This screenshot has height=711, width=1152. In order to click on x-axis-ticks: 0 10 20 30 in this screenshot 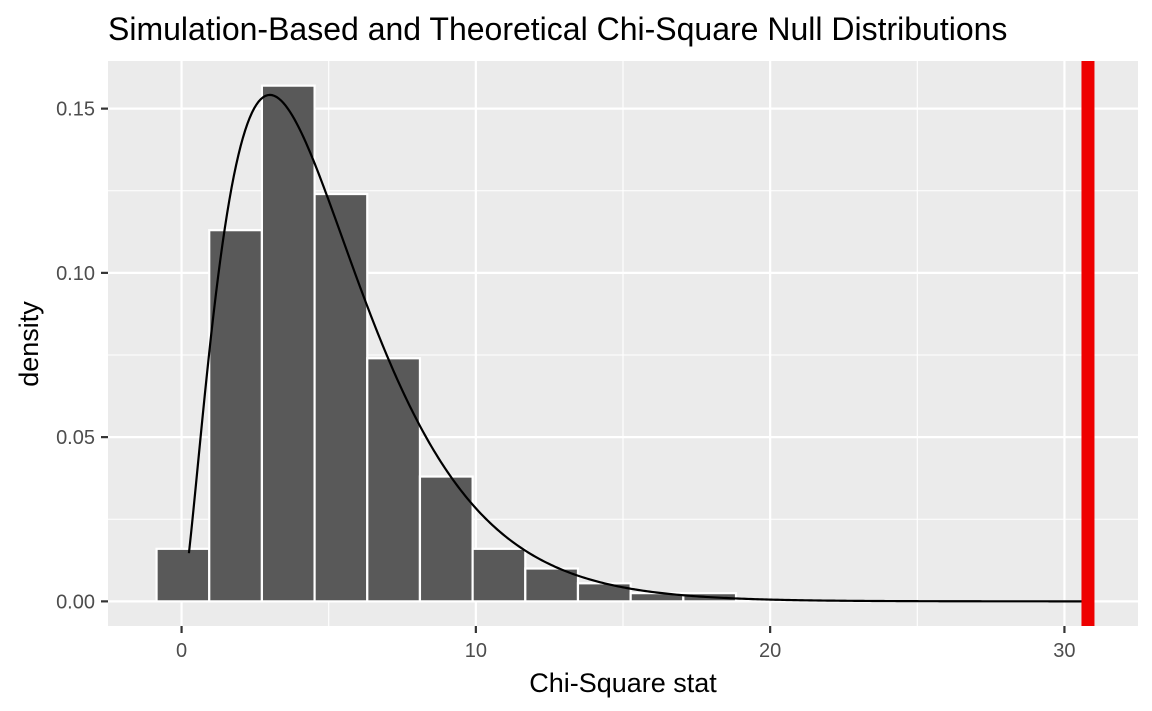, I will do `click(626, 644)`.